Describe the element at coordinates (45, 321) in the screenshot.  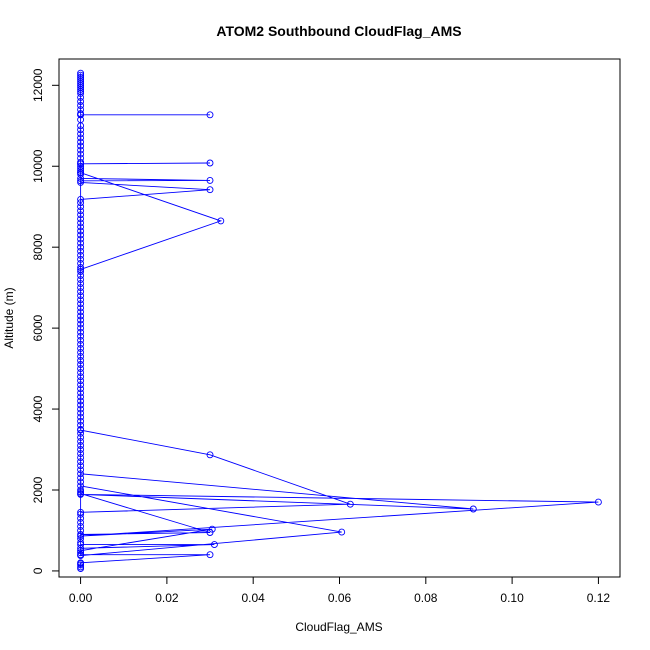
I see `y-axis: 0 2000 4000 6000 8000 10000 12000` at that location.